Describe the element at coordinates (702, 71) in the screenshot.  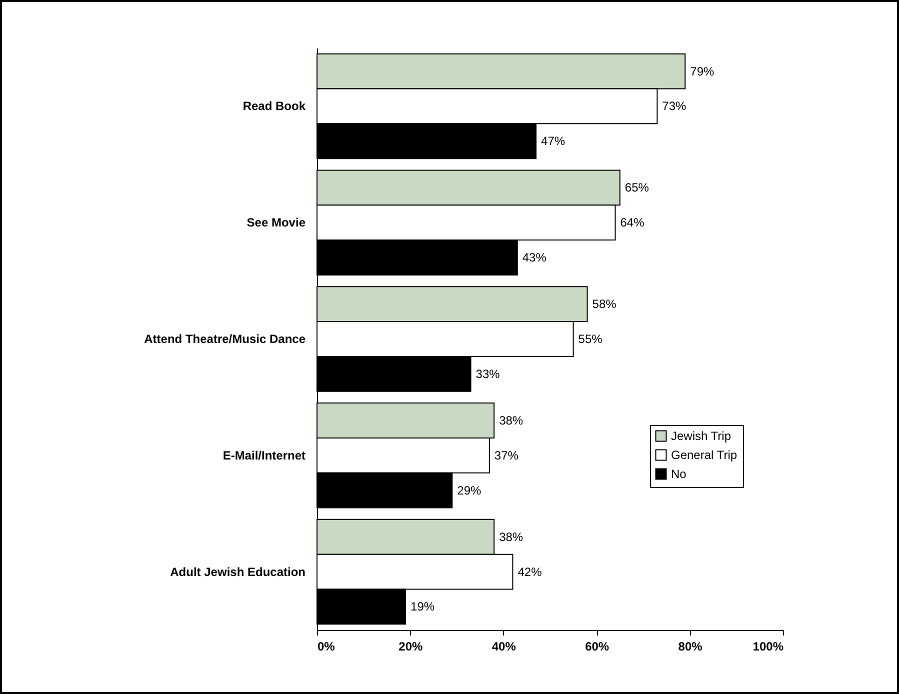
I see `data-label: 79%` at that location.